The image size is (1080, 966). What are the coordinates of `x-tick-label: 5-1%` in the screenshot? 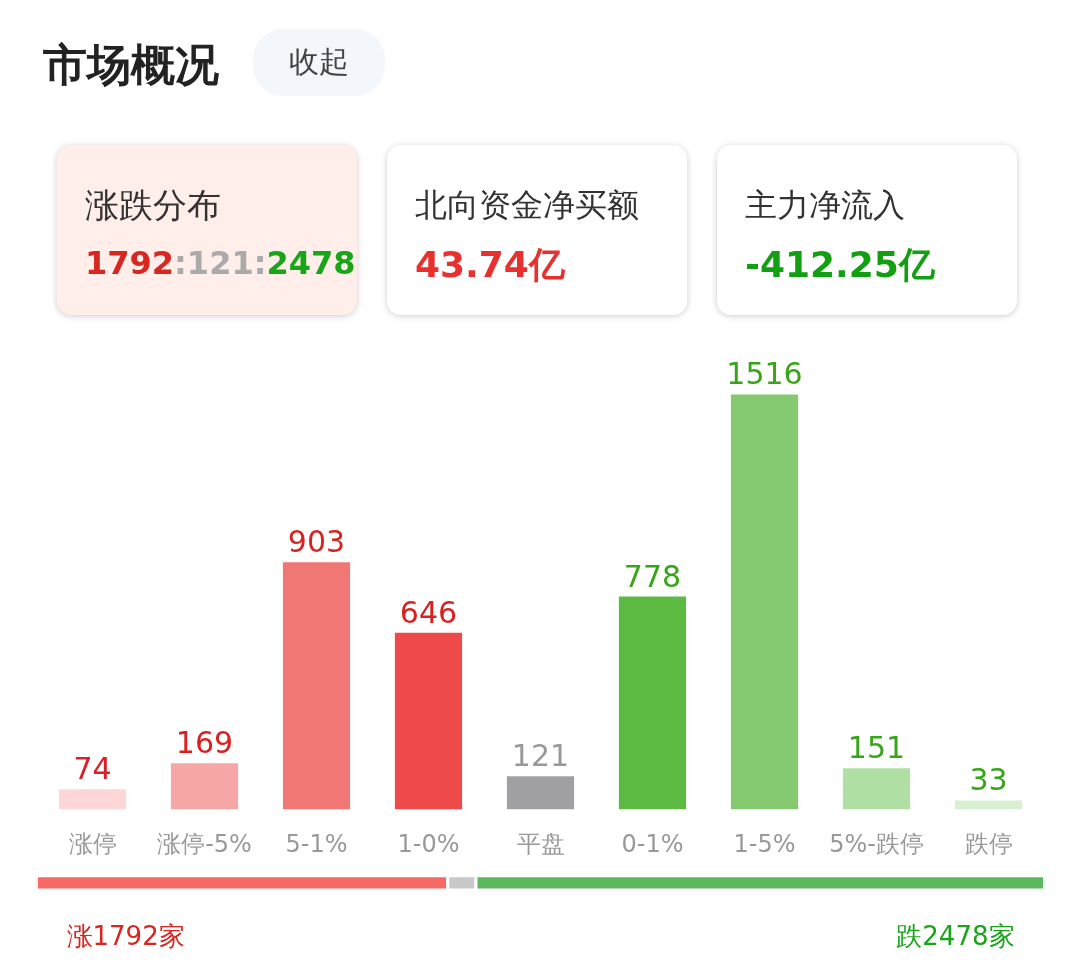 It's located at (316, 843).